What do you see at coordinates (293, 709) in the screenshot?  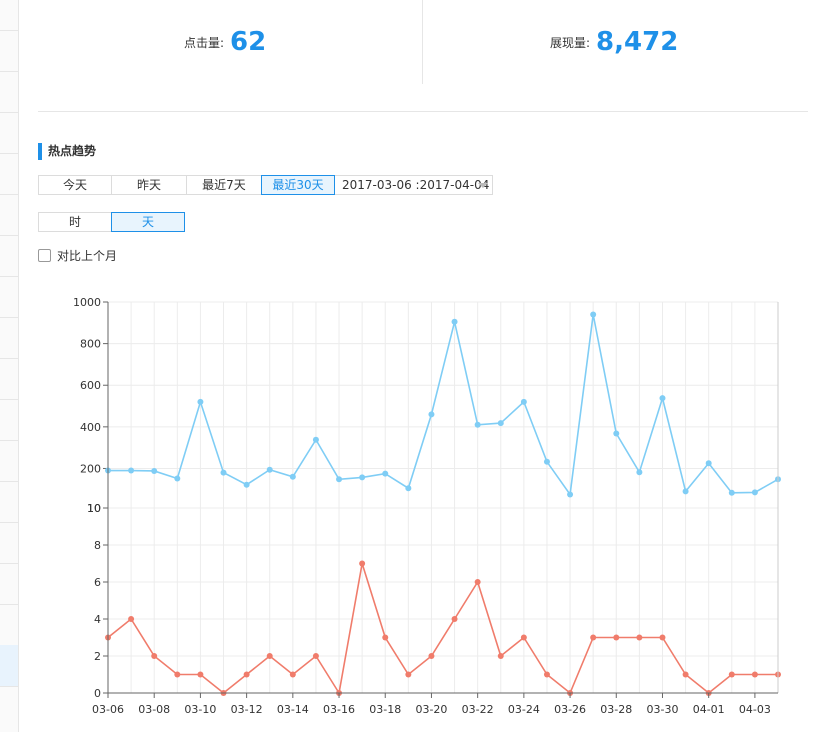 I see `x-tick-label: 03-14` at bounding box center [293, 709].